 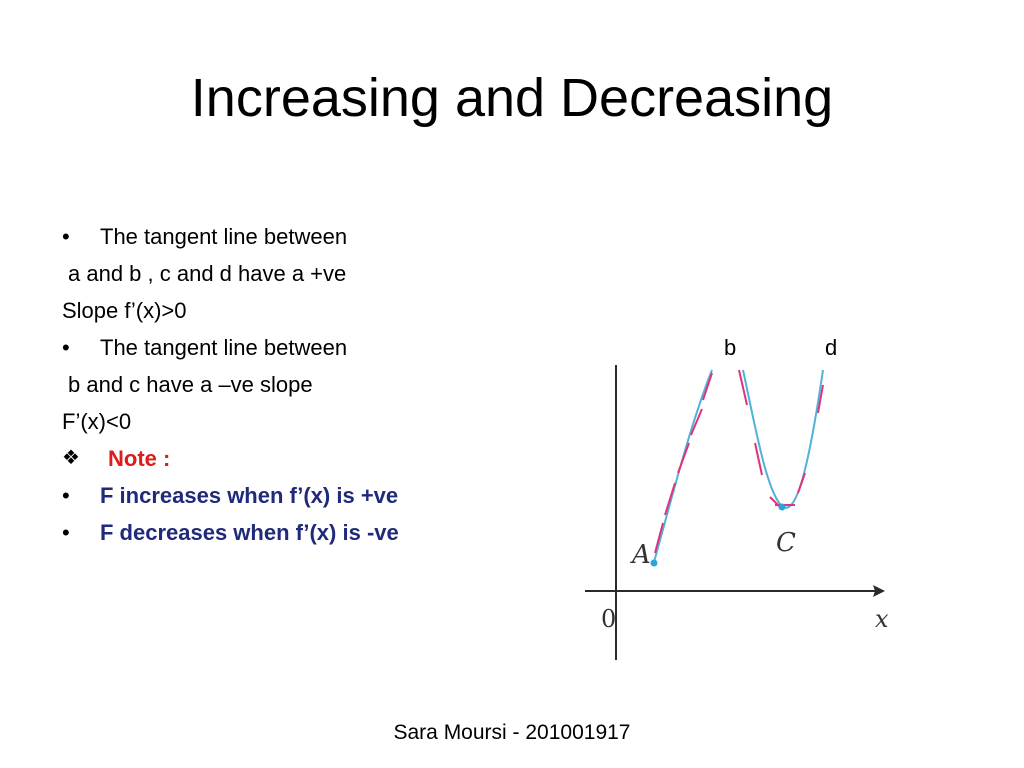 What do you see at coordinates (640, 555) in the screenshot?
I see `label-a: A` at bounding box center [640, 555].